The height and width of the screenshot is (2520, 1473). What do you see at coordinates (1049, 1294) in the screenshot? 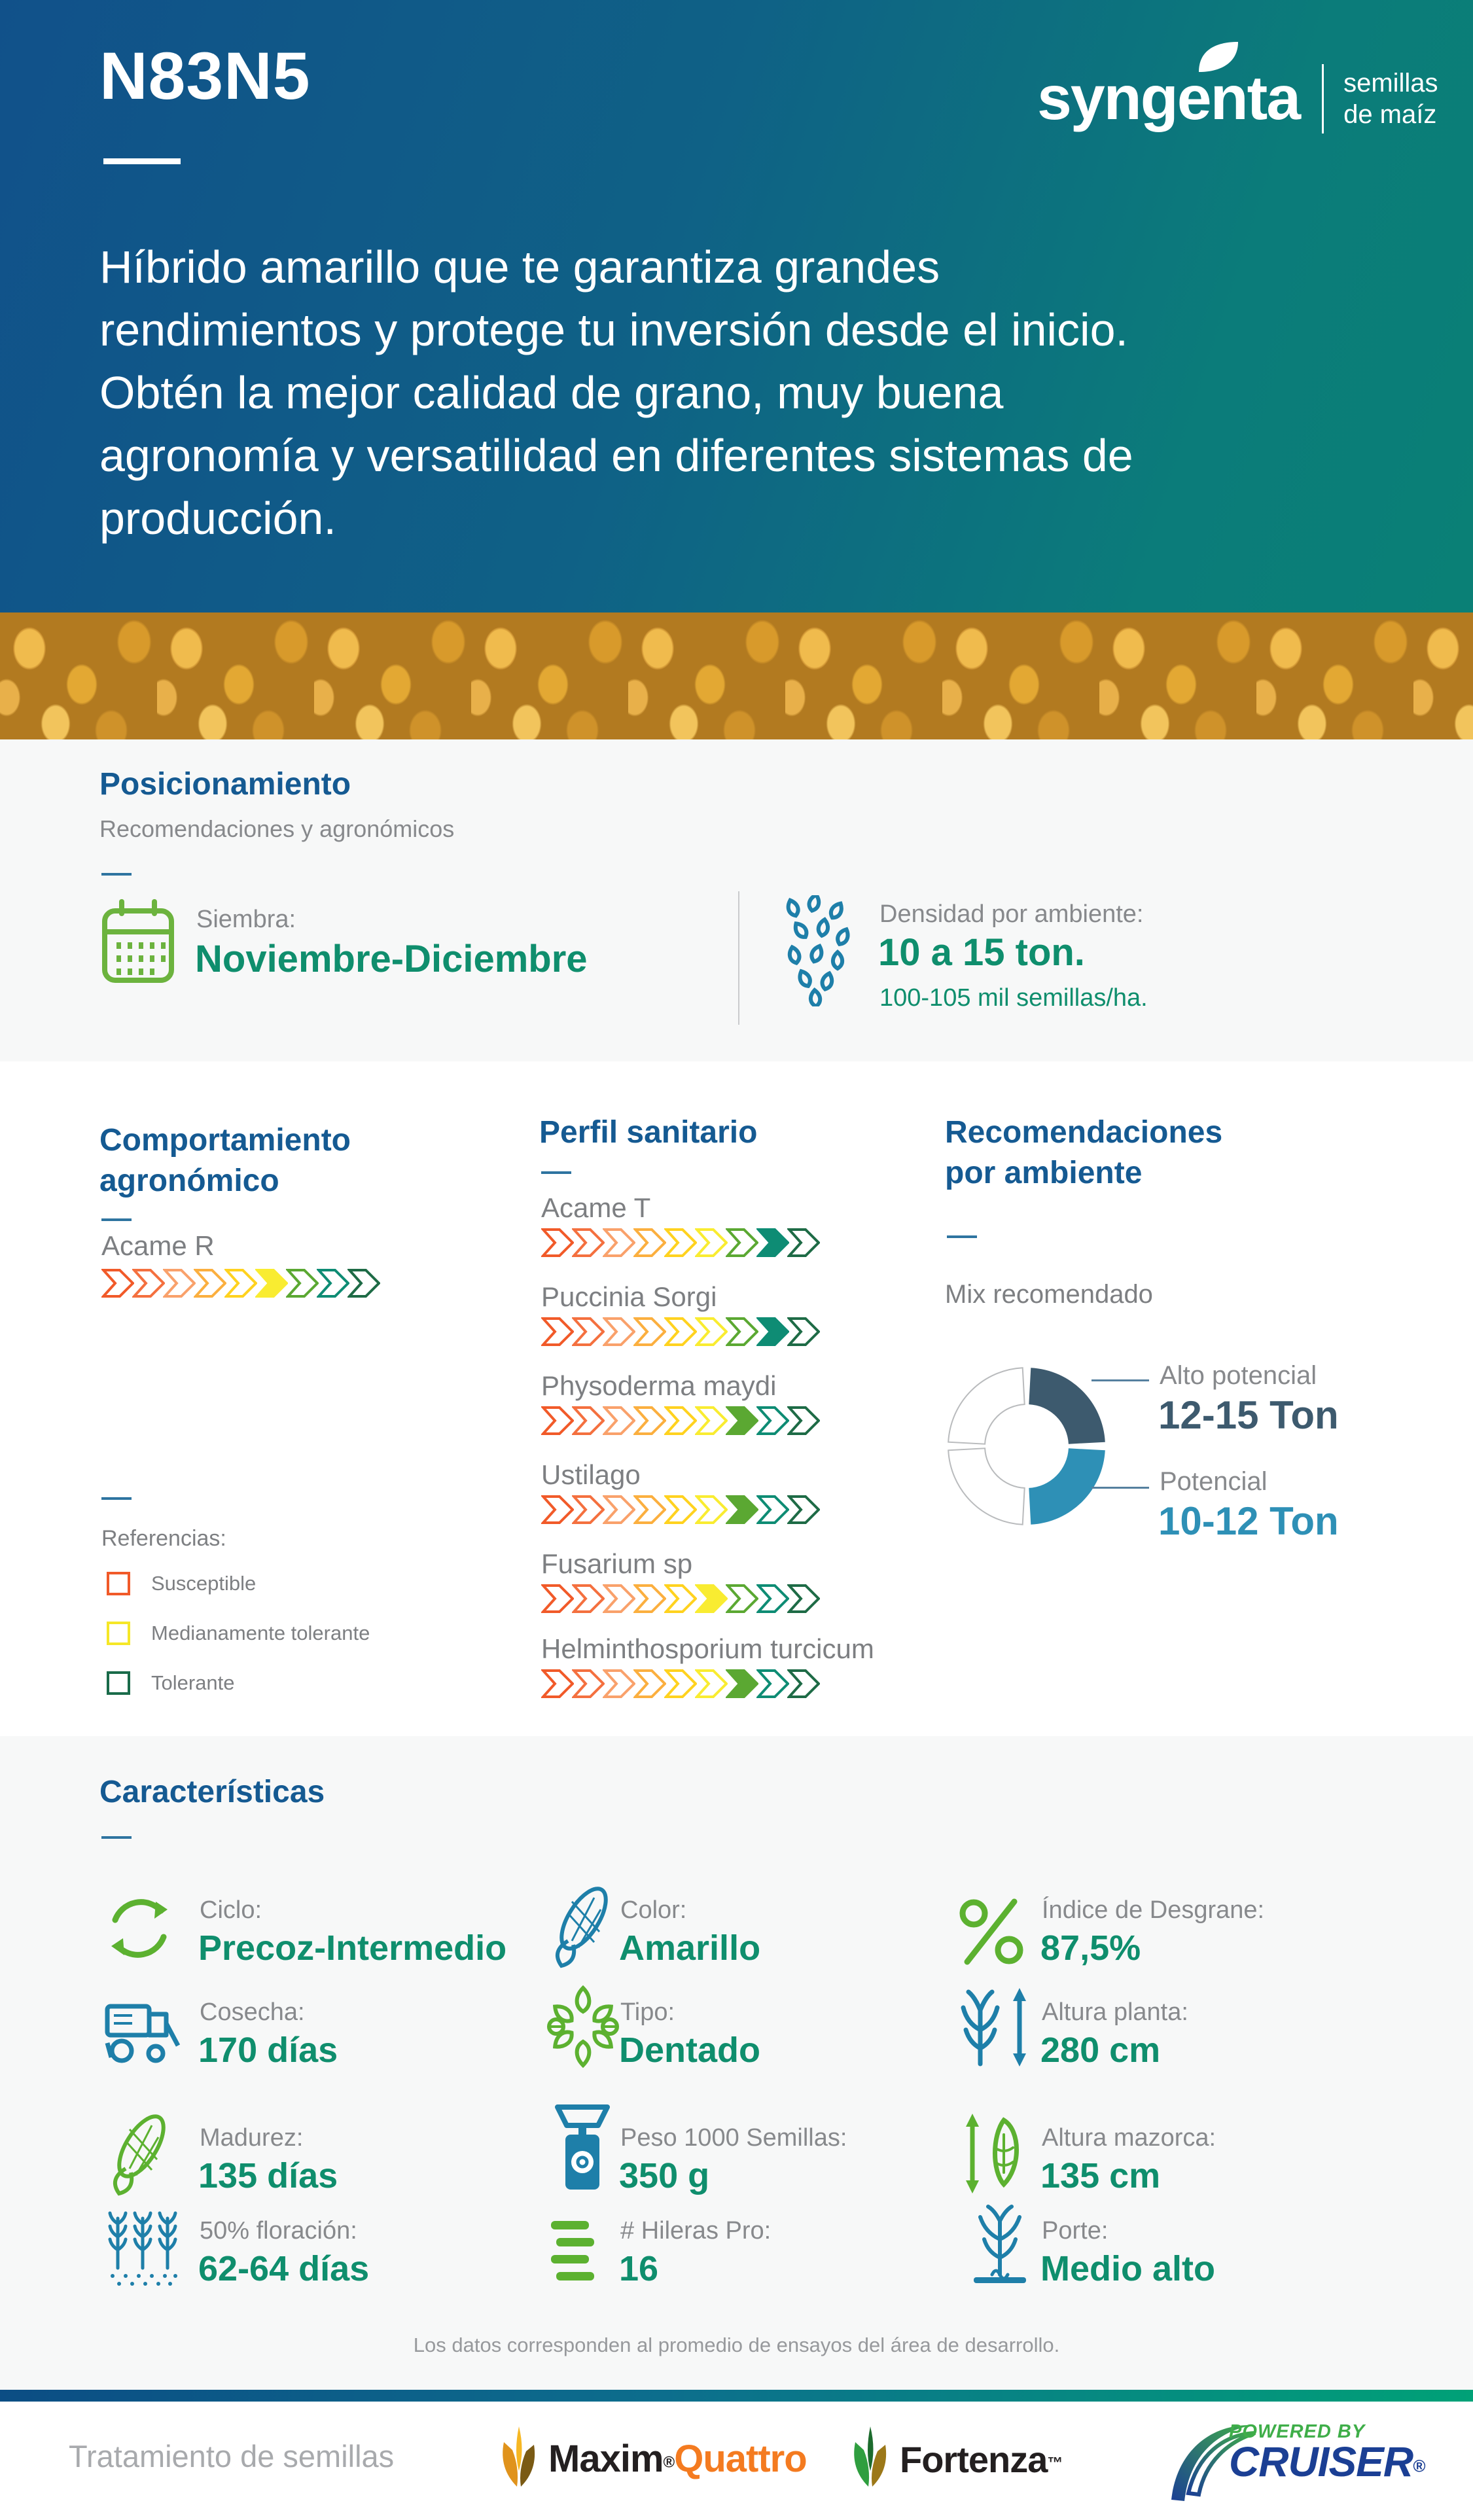
I see `mix-label: Mix recomendado` at bounding box center [1049, 1294].